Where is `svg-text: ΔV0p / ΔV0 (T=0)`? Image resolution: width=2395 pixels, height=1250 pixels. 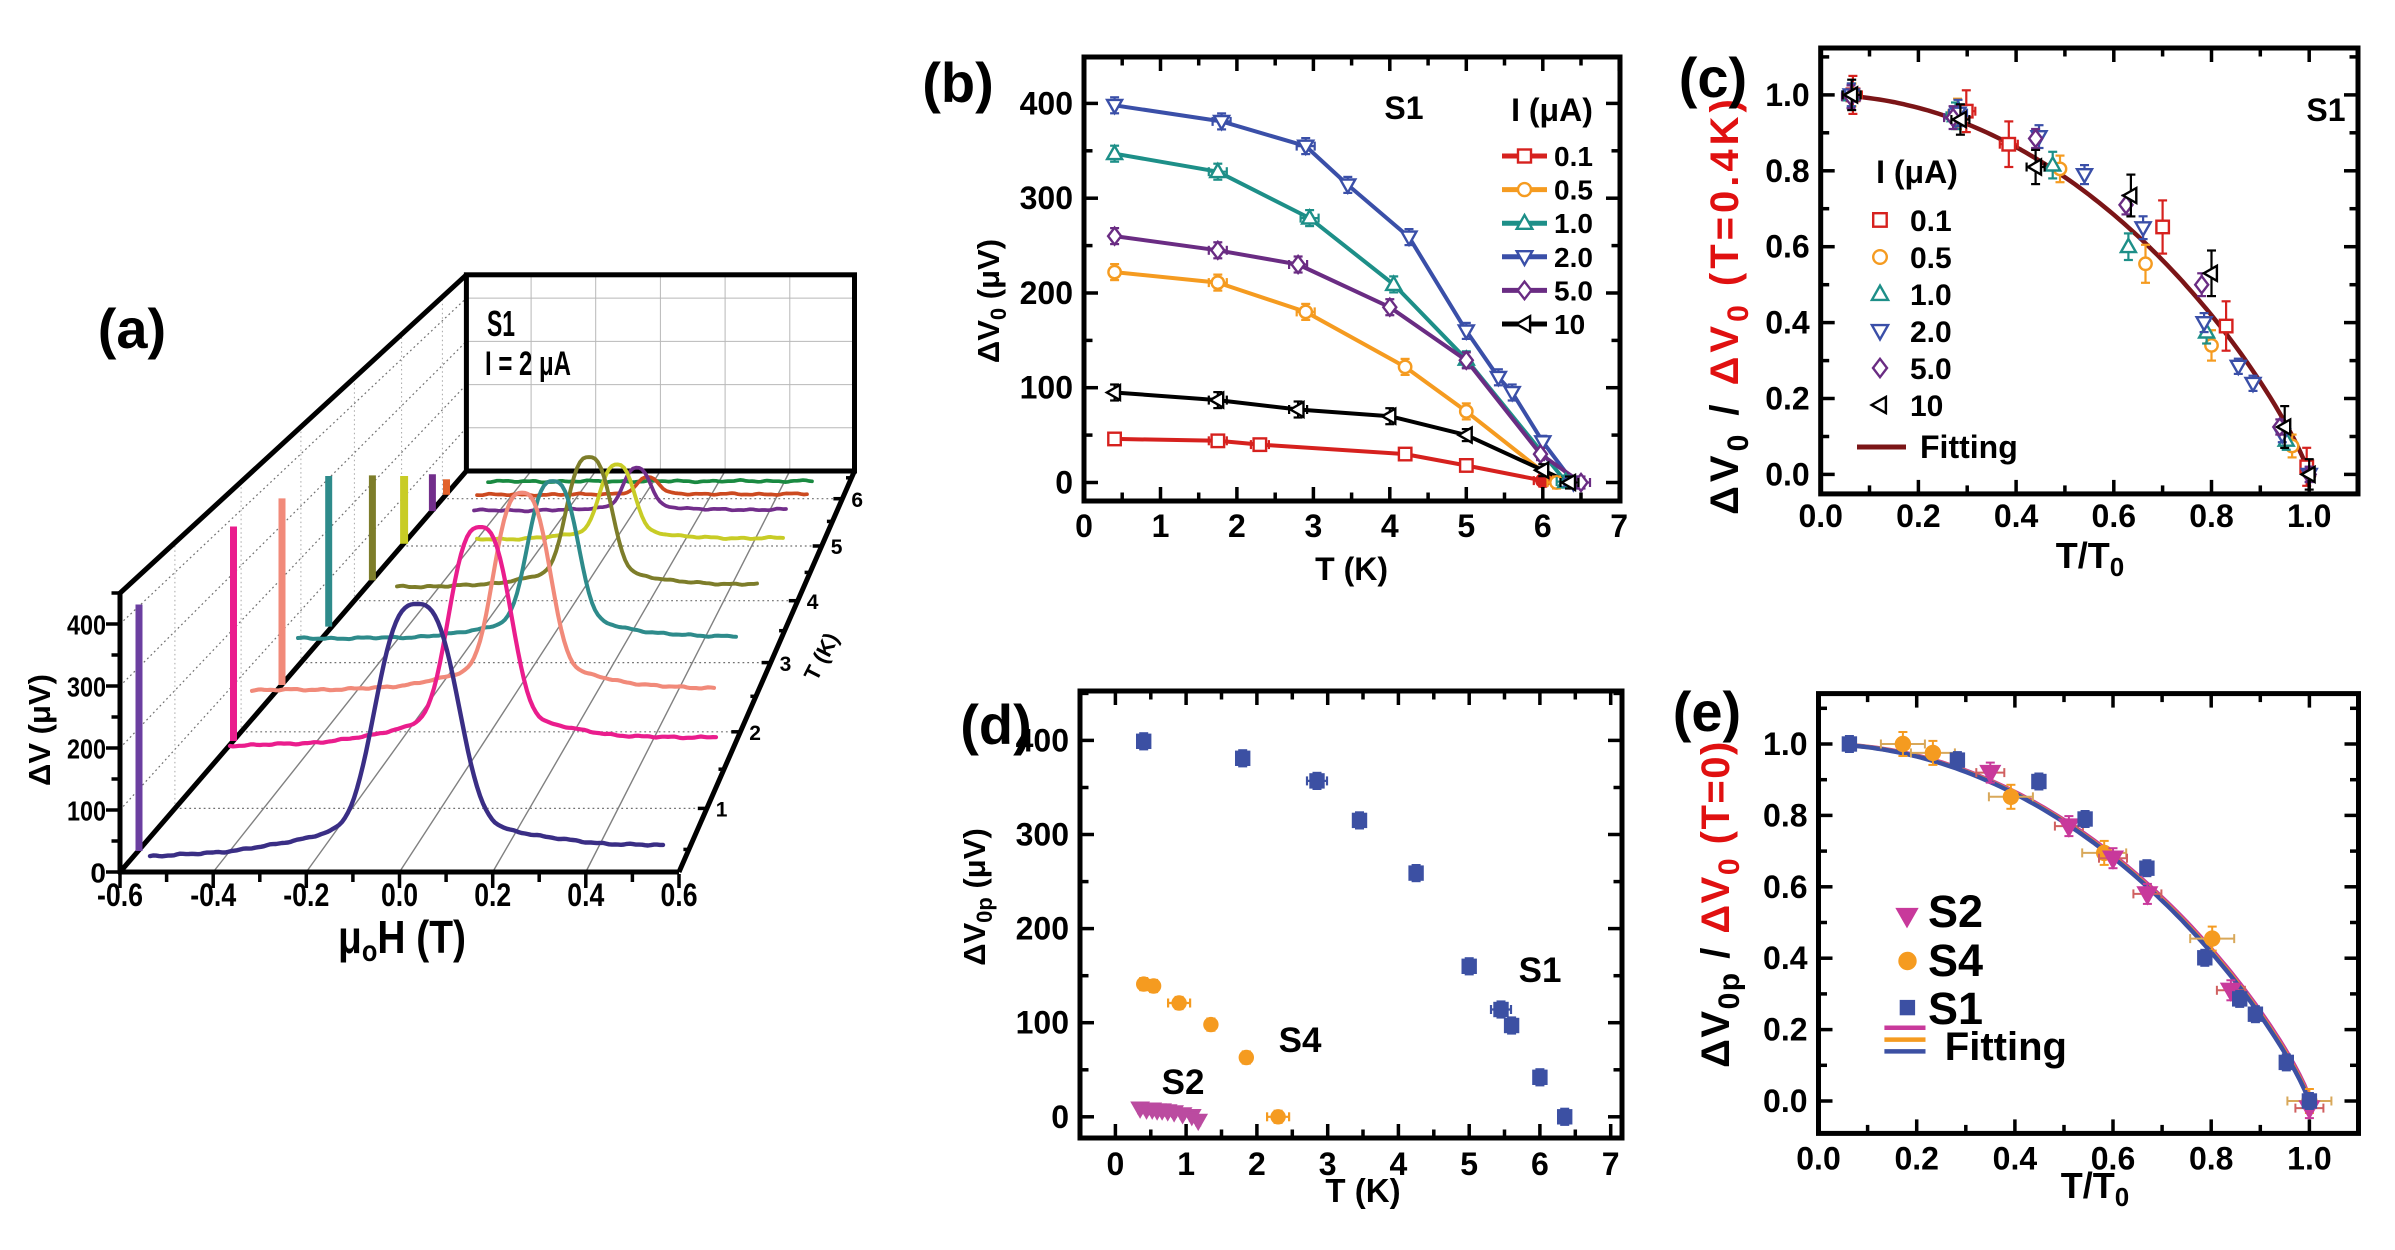
svg-text: ΔV0p / ΔV0 (T=0) is located at coordinates (1720, 904).